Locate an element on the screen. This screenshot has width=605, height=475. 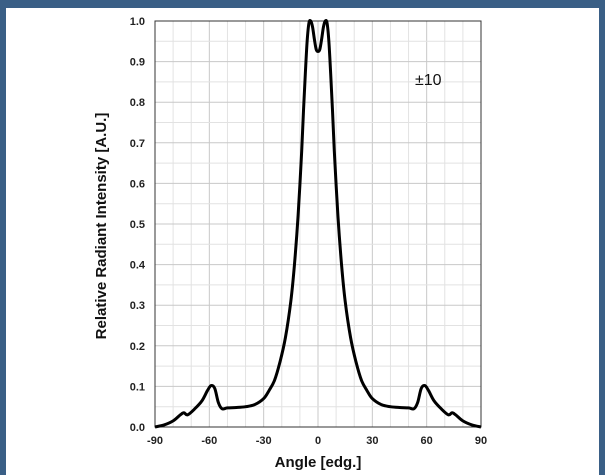
y-tick-label: 0.2 is located at coordinates (137, 347).